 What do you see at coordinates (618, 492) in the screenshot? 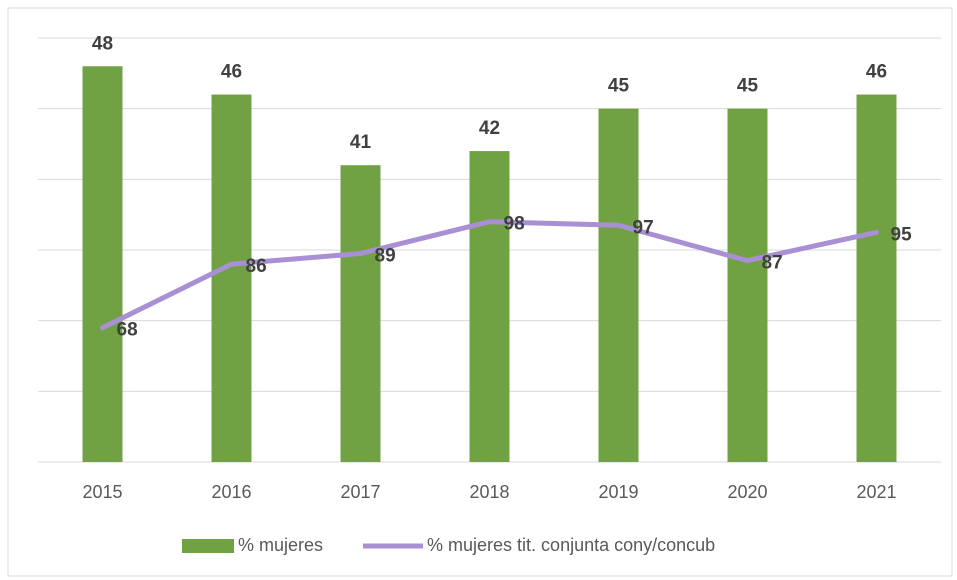
I see `x-tick-label: 2019` at bounding box center [618, 492].